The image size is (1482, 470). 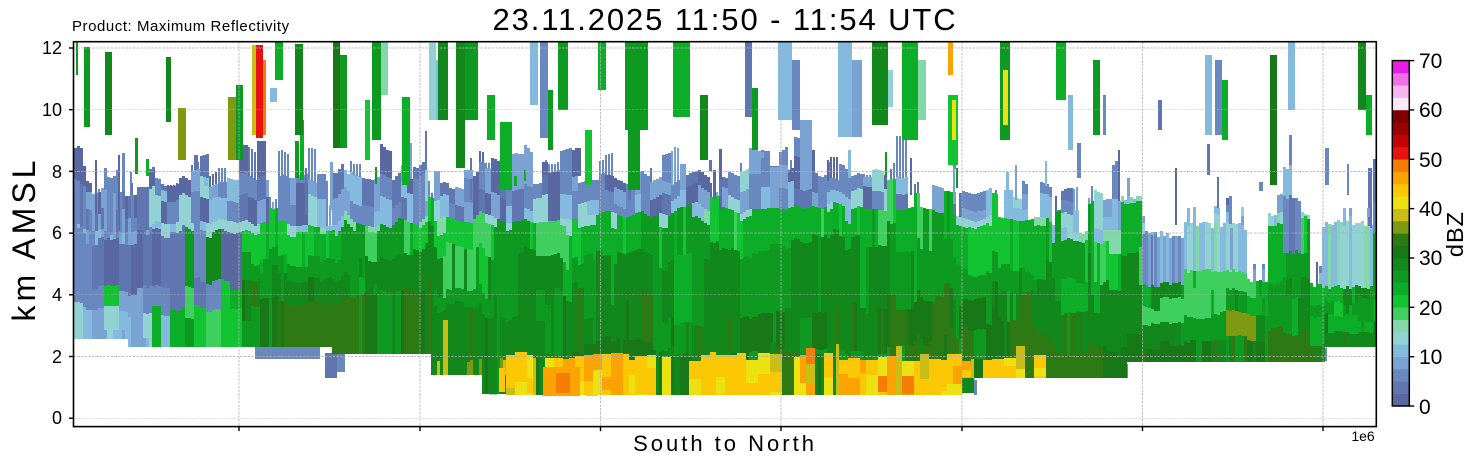 I want to click on svg-text: 6, so click(x=57, y=233).